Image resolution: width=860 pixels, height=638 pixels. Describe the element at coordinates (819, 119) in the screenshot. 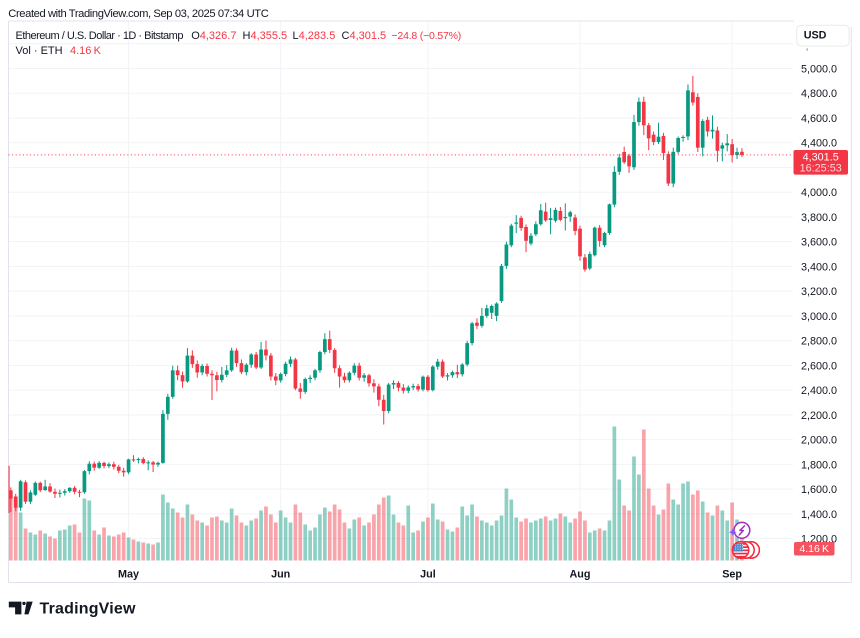

I see `svg-text: 4,600.0` at that location.